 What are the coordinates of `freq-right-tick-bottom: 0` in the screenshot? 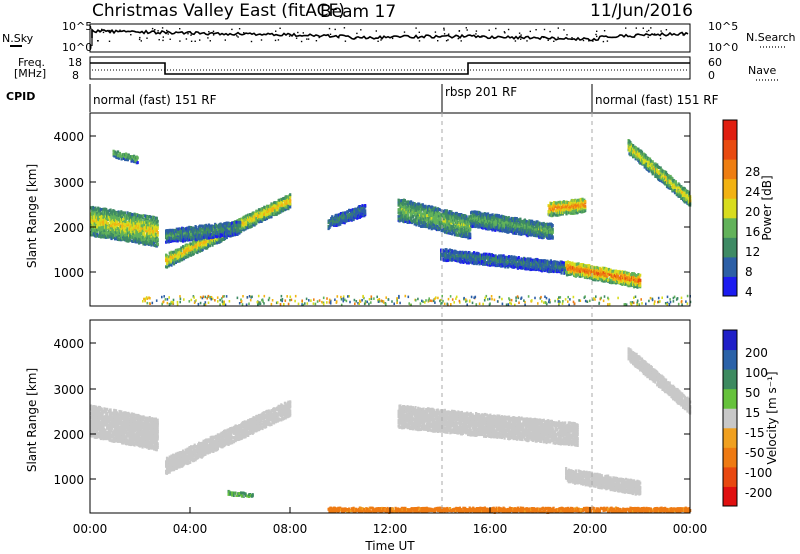 It's located at (711, 75).